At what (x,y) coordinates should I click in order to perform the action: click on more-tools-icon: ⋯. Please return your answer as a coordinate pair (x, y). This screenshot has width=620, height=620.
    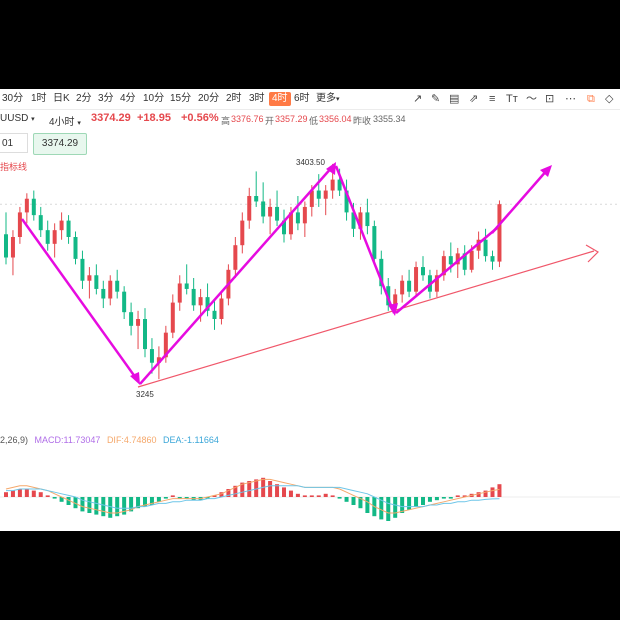
    Looking at the image, I should click on (570, 99).